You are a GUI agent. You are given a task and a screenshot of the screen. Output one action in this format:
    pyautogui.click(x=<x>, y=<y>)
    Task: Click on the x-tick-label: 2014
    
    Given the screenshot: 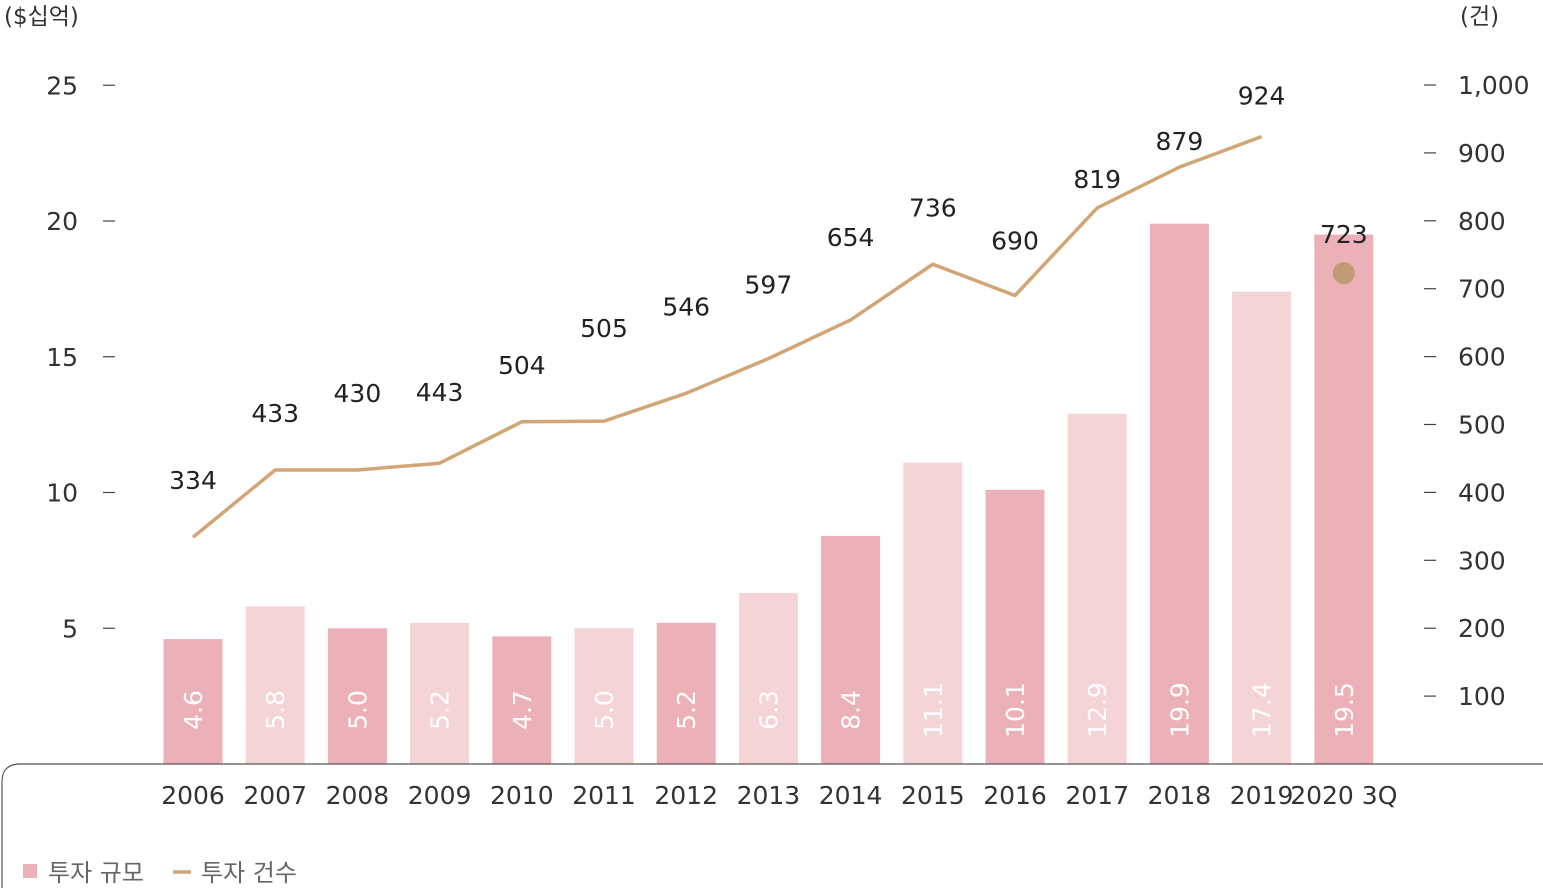 What is the action you would take?
    pyautogui.click(x=851, y=795)
    